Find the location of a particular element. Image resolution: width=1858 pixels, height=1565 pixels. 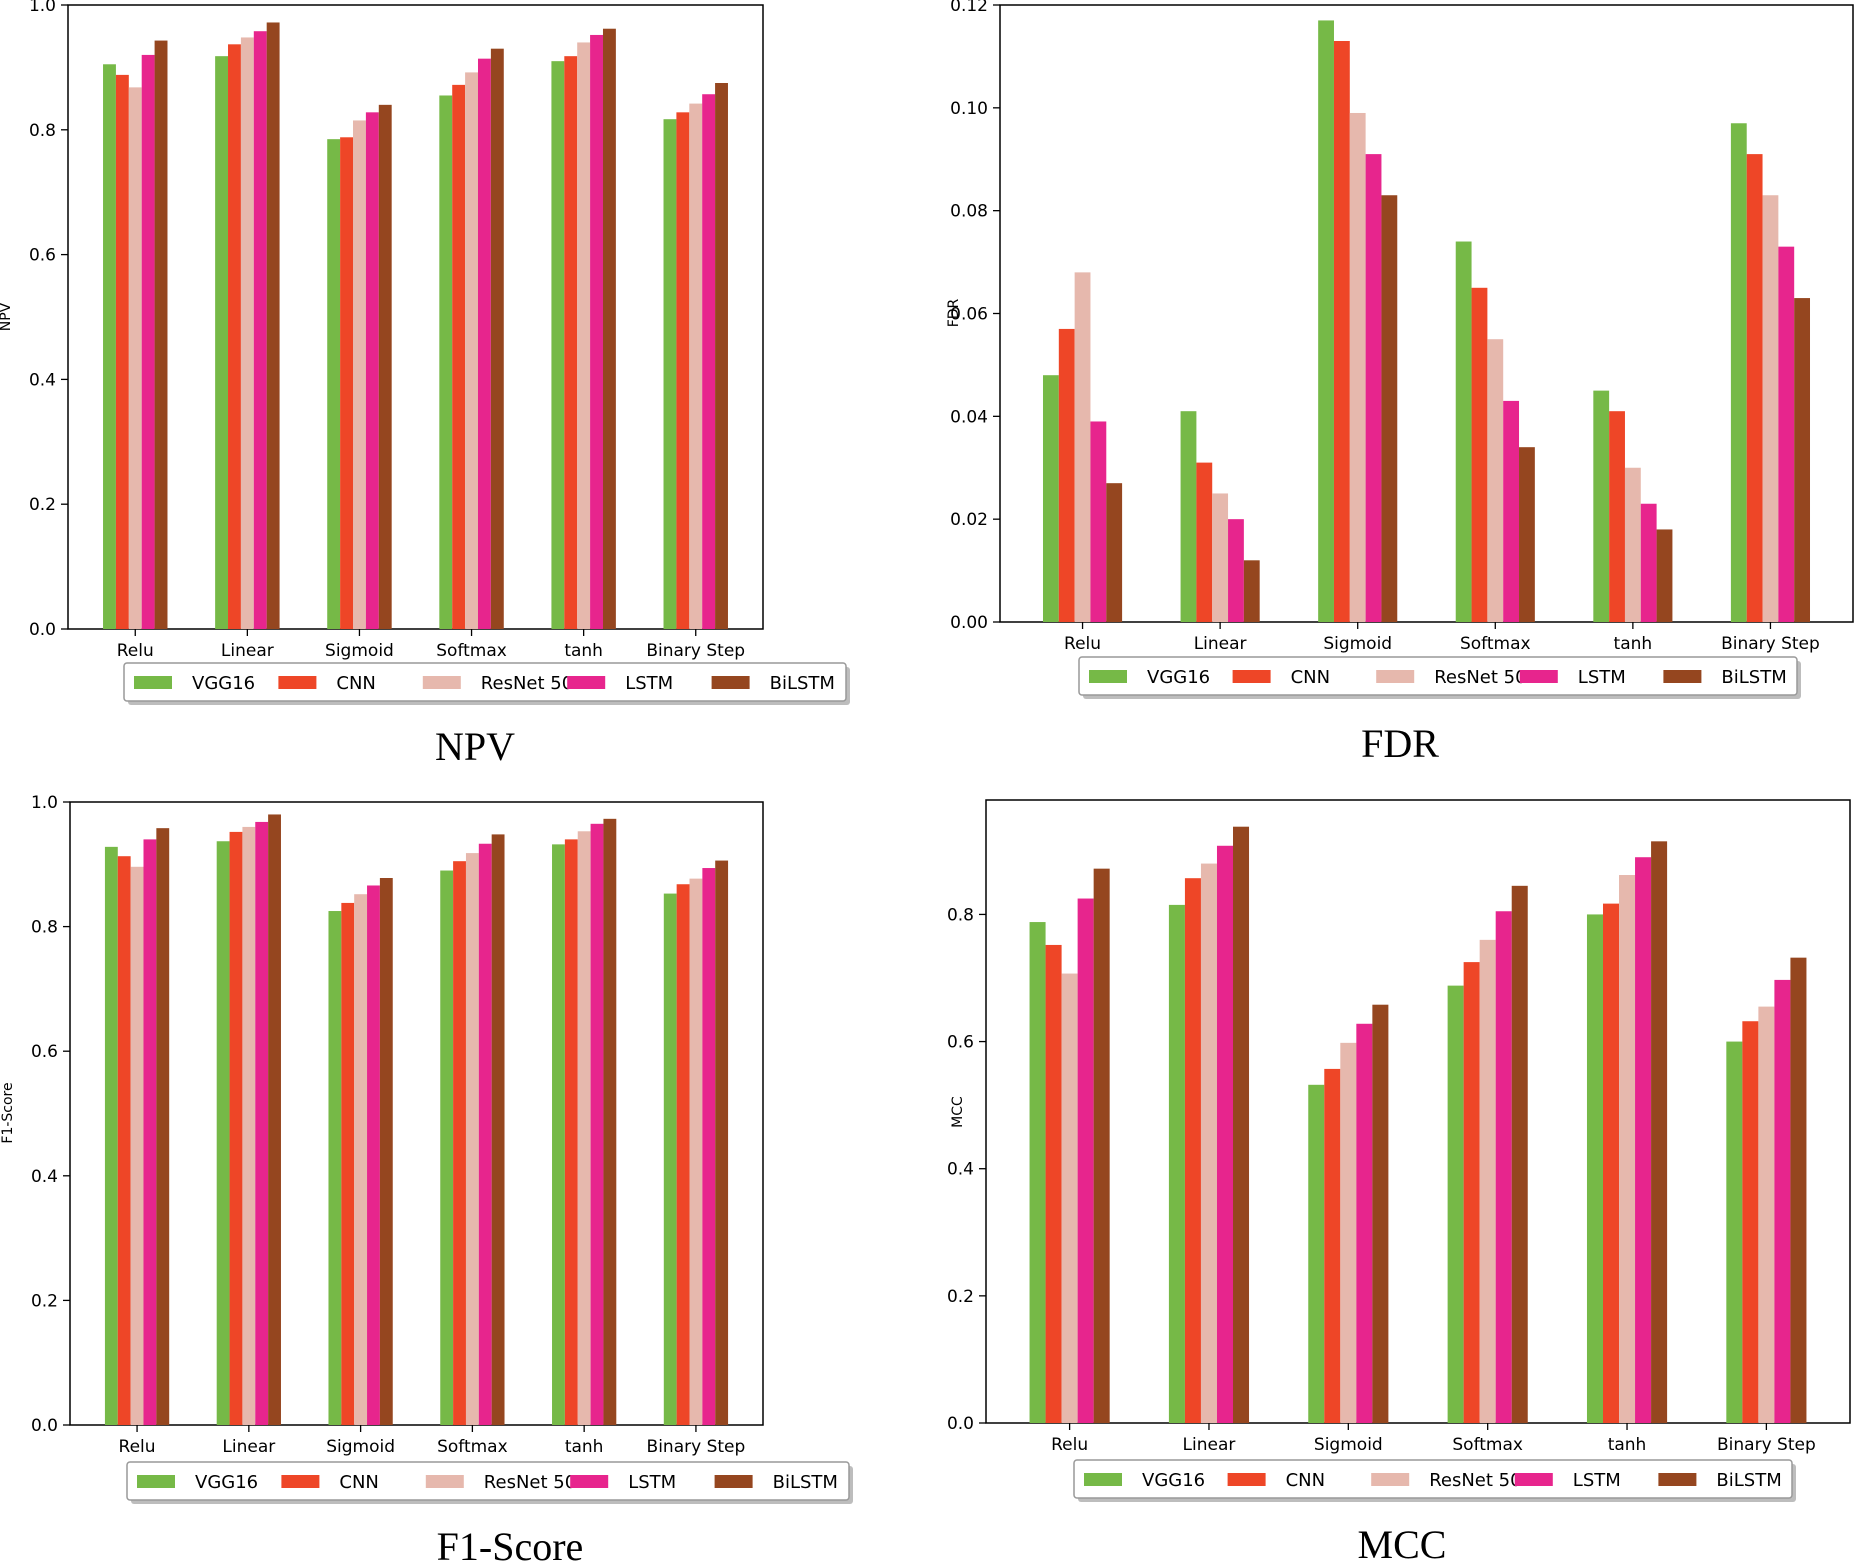

y-tick-label: 0.02 is located at coordinates (969, 520).